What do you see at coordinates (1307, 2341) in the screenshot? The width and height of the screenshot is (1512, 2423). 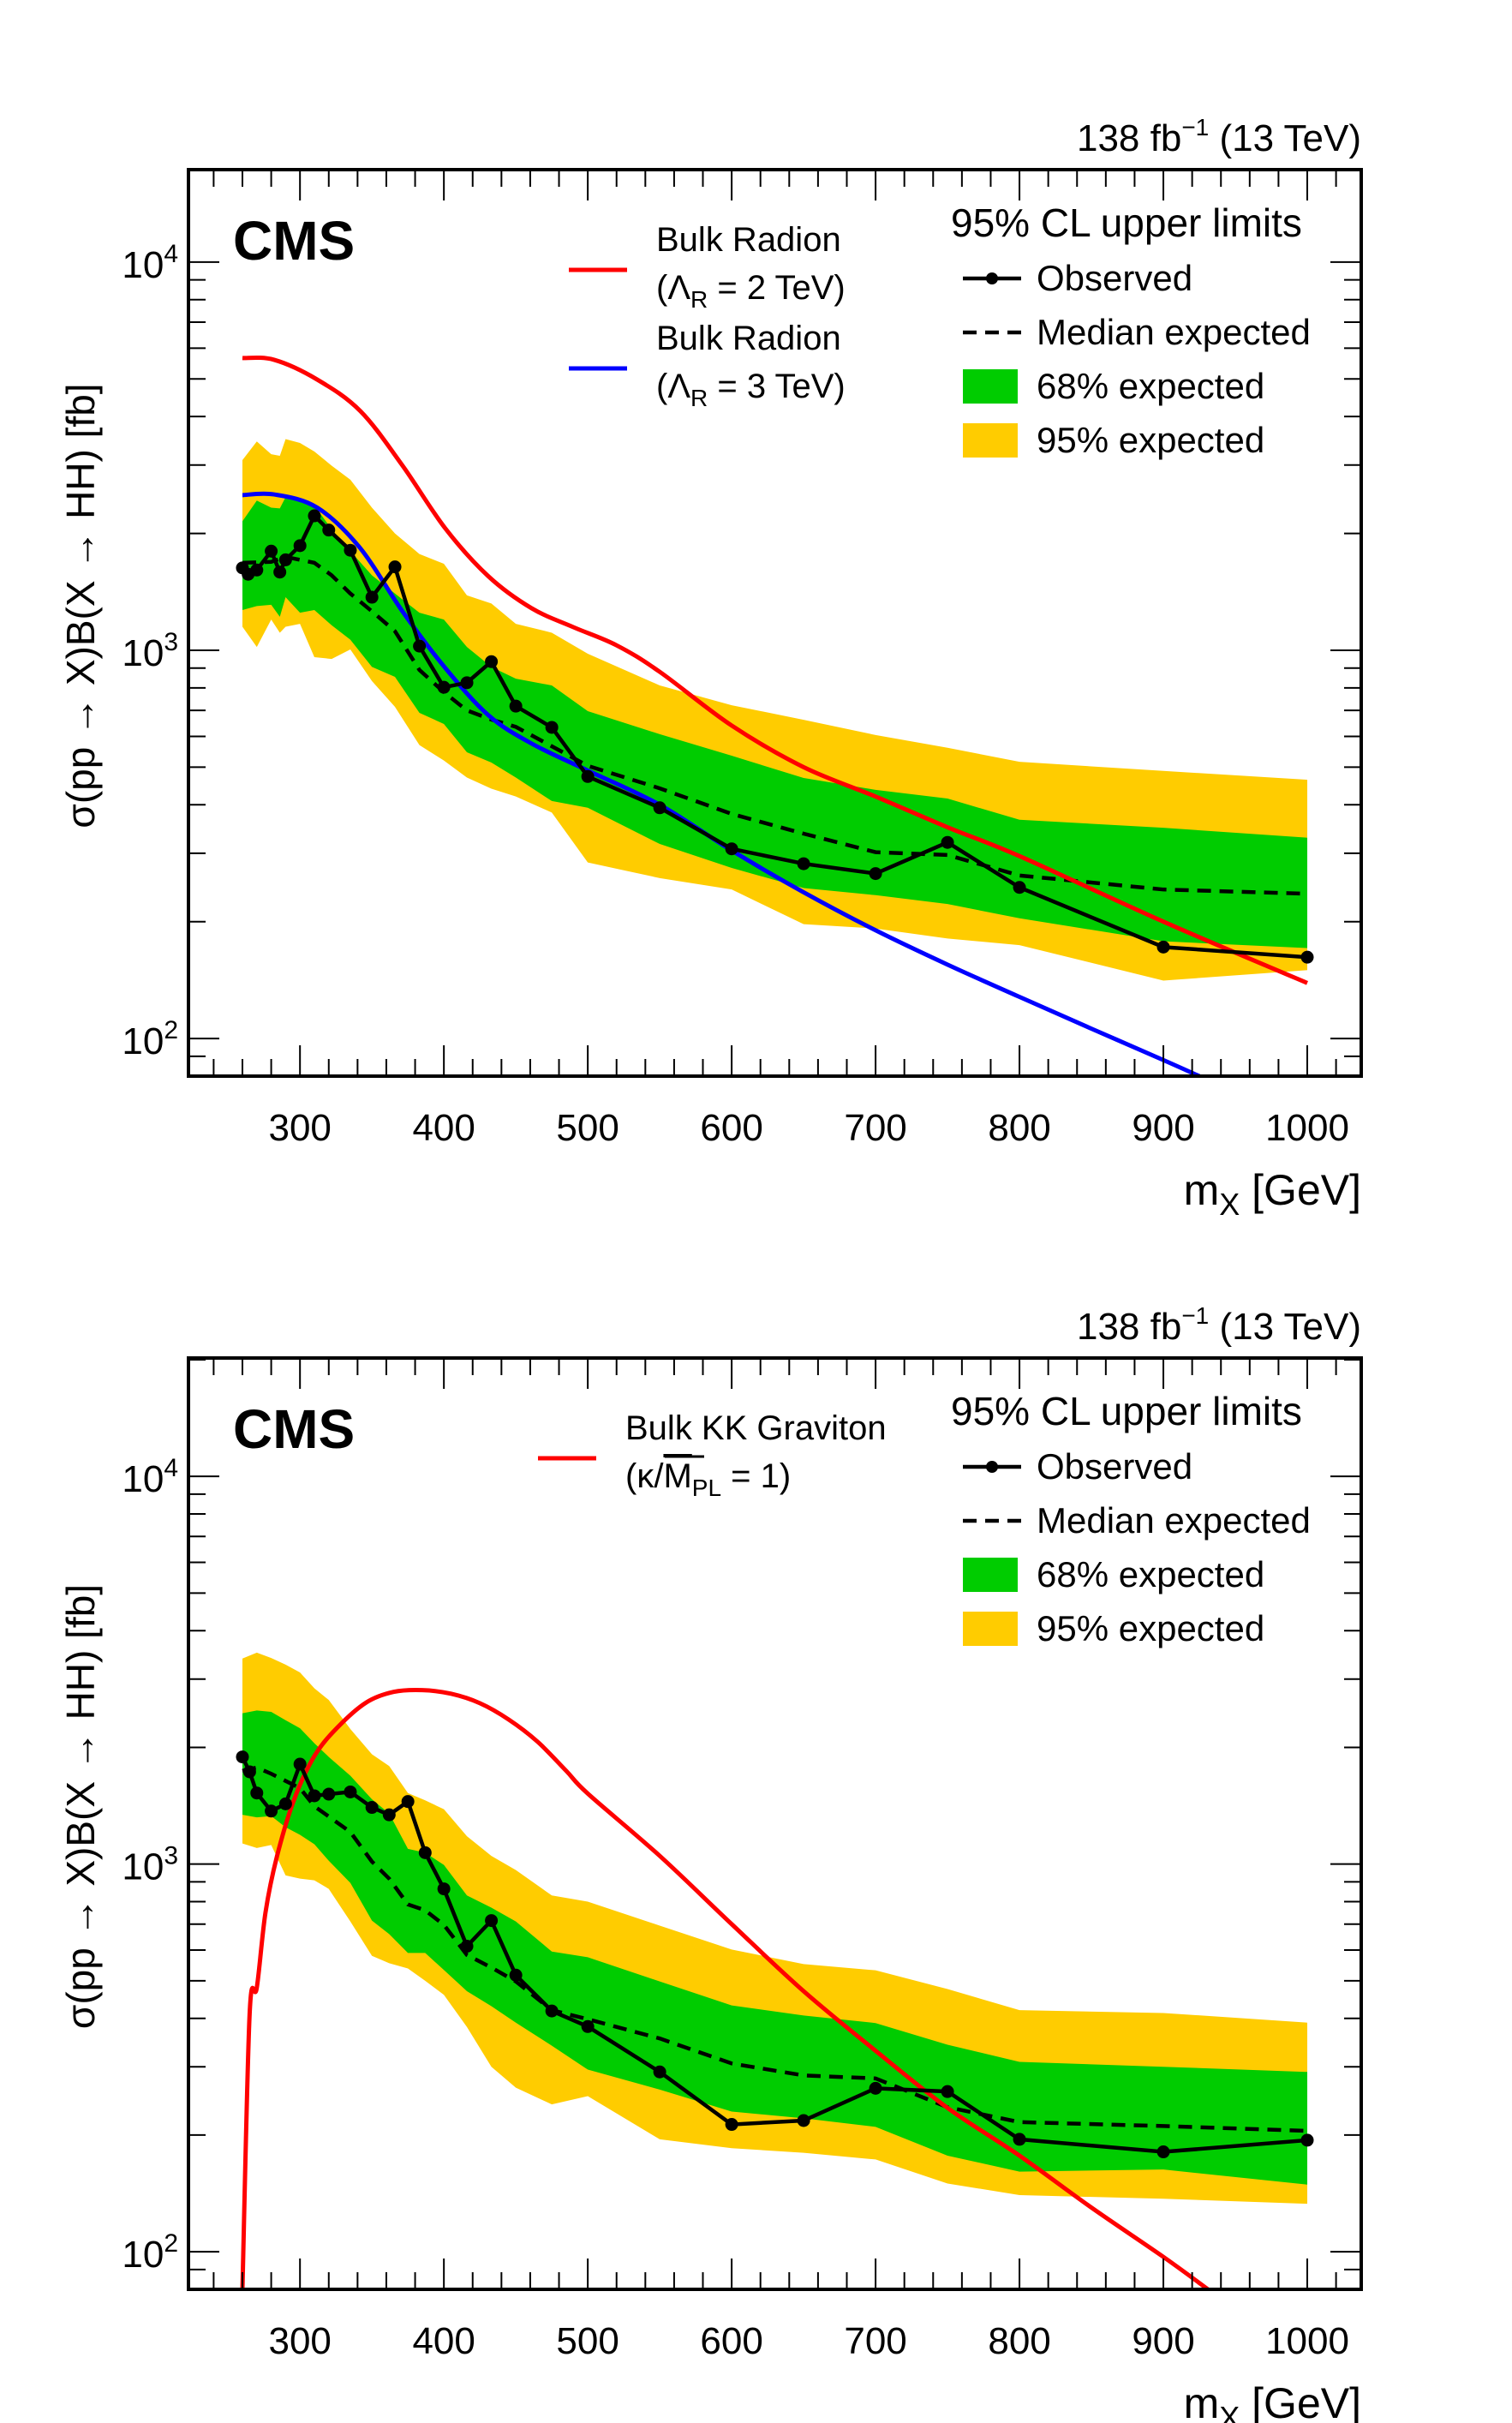 I see `x-tick-label: 1000` at bounding box center [1307, 2341].